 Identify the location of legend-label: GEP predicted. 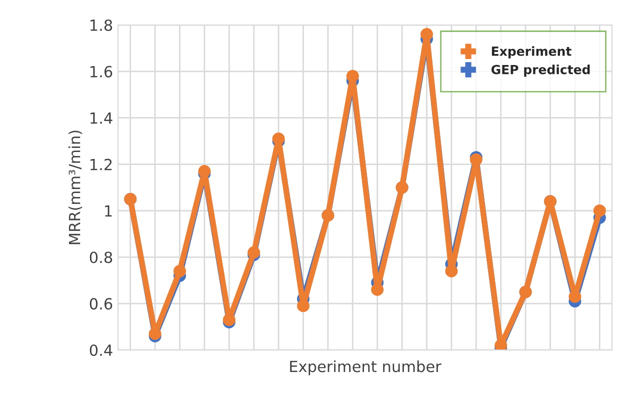
(540, 70).